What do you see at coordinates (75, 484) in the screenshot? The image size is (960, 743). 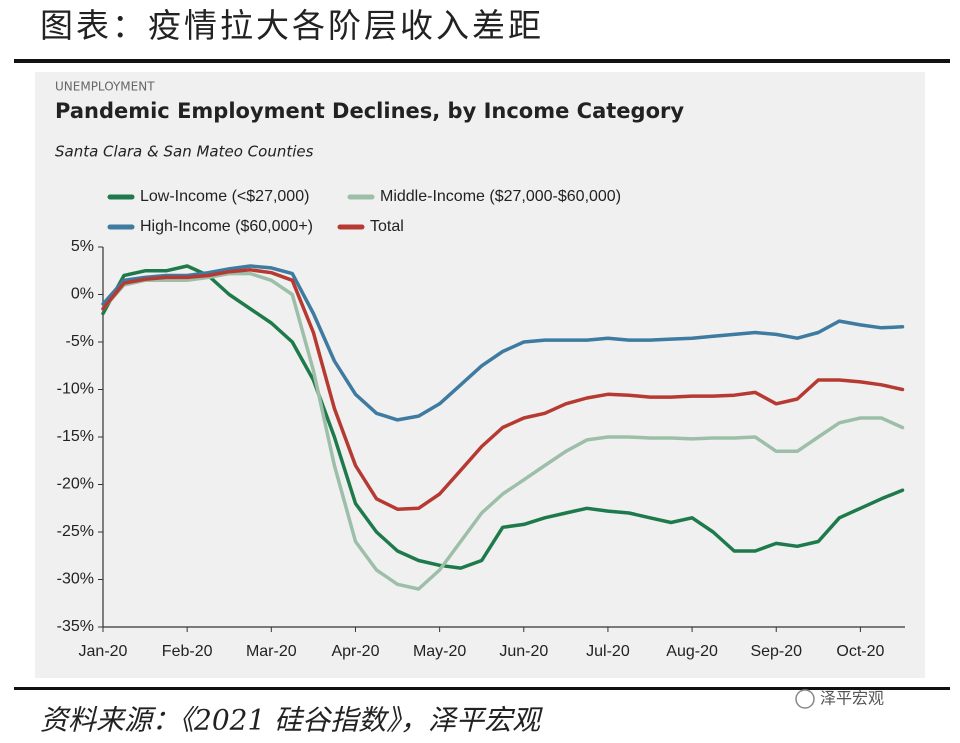 I see `y-tick-label: -20%` at bounding box center [75, 484].